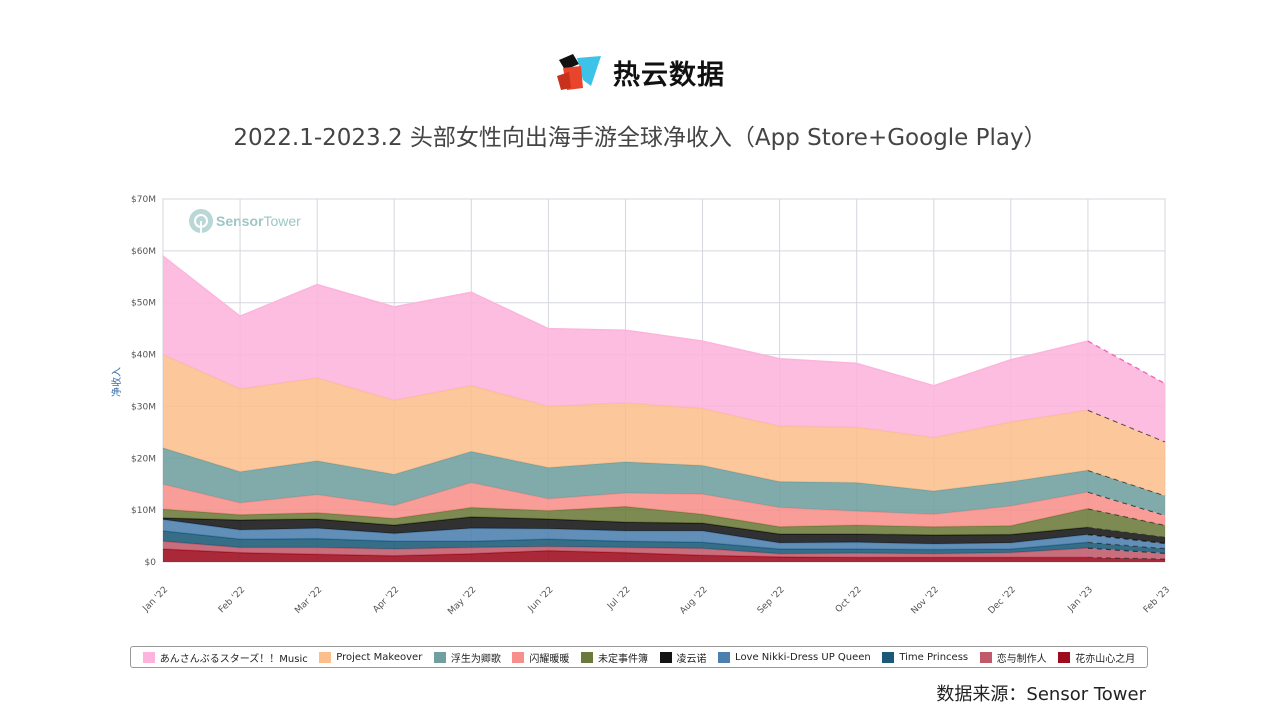  I want to click on x-tick-label: May '22, so click(462, 601).